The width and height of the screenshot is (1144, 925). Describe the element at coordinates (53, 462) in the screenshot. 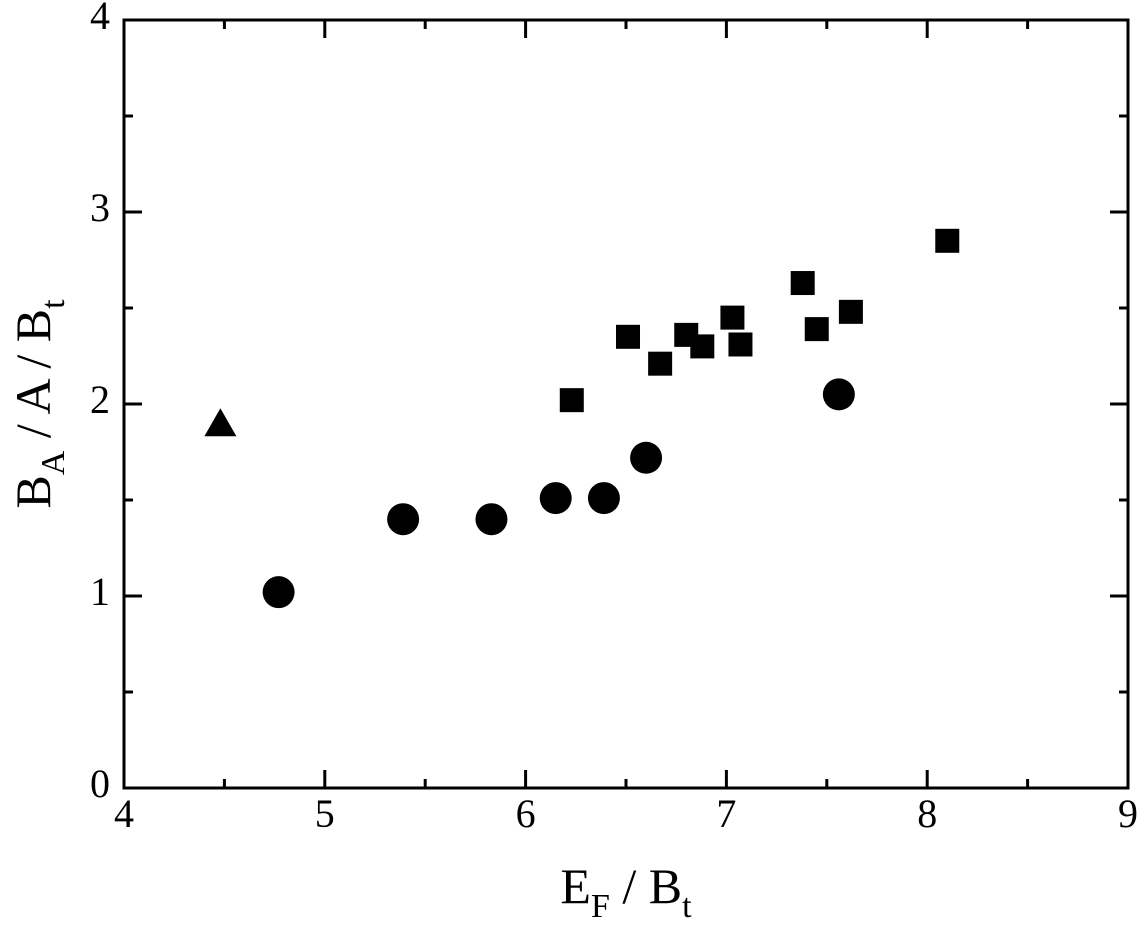

I see `y-label-sub: A` at that location.